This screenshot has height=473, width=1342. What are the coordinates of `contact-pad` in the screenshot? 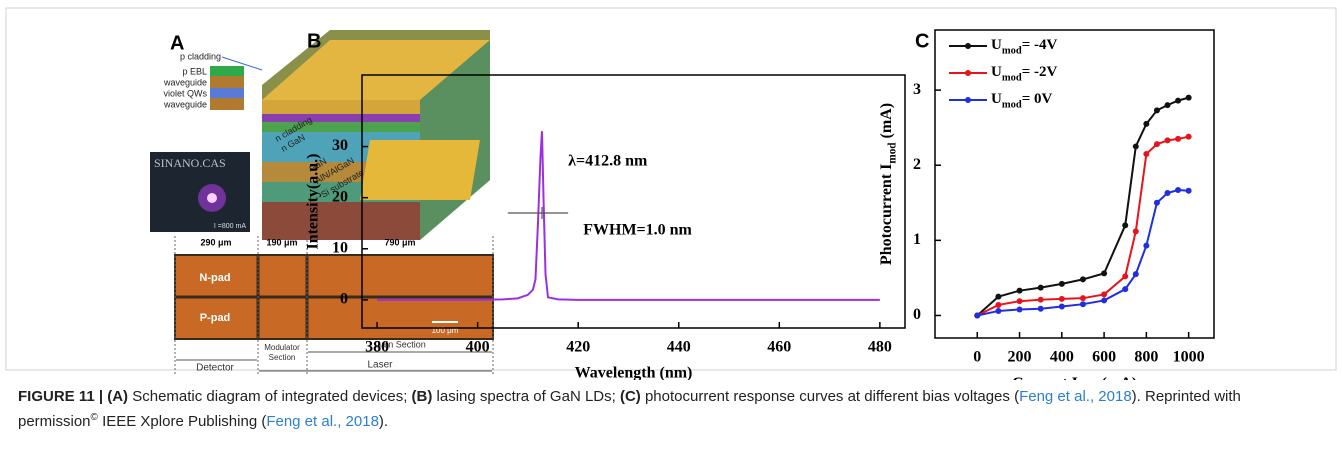 It's located at (420, 170).